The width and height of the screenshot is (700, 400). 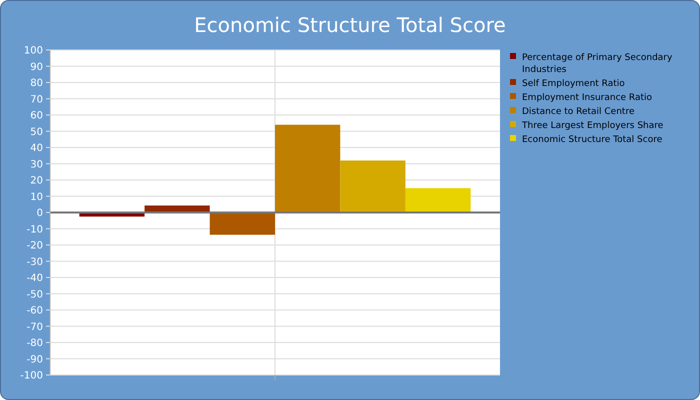 I want to click on y-tick-label: 80, so click(x=36, y=83).